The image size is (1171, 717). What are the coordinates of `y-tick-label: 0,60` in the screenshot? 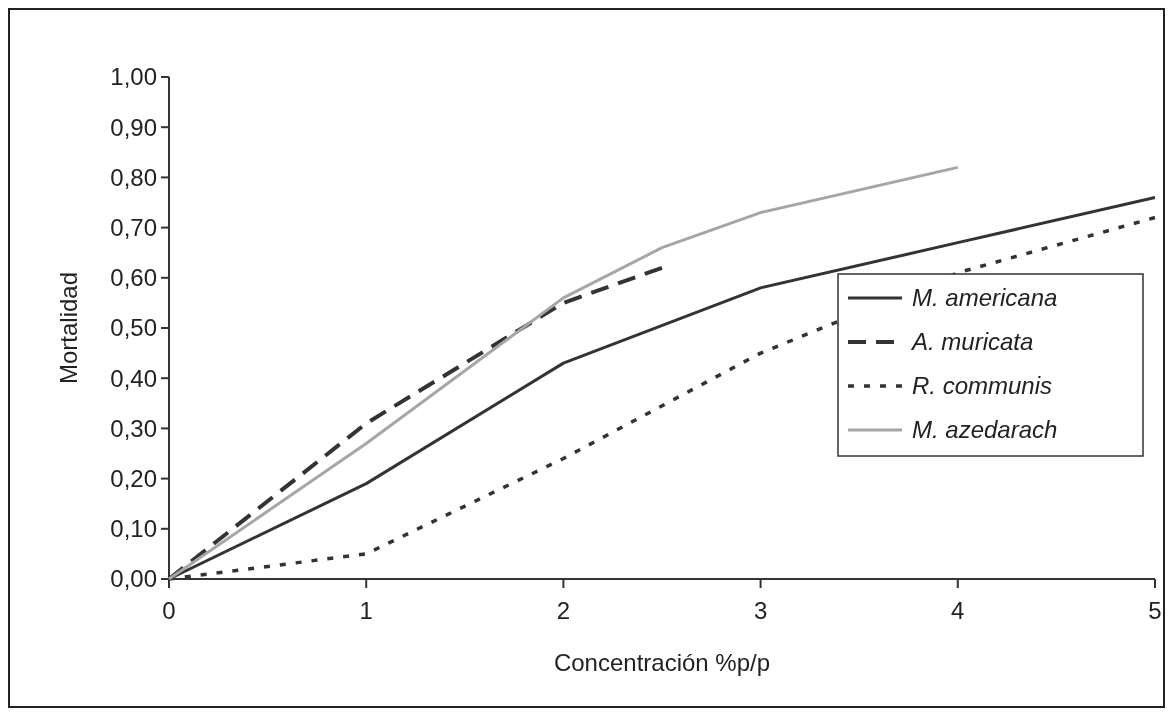 It's located at (133, 278).